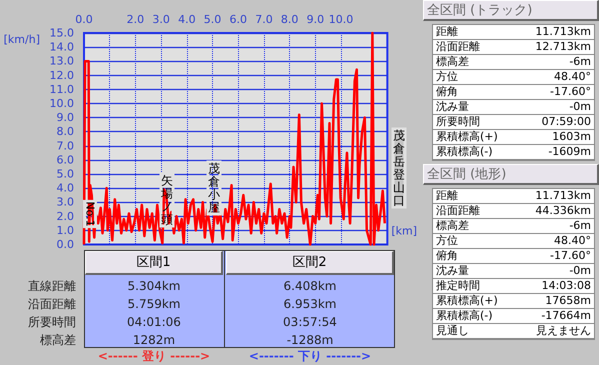  What do you see at coordinates (154, 286) in the screenshot?
I see `text: 5.304km` at bounding box center [154, 286].